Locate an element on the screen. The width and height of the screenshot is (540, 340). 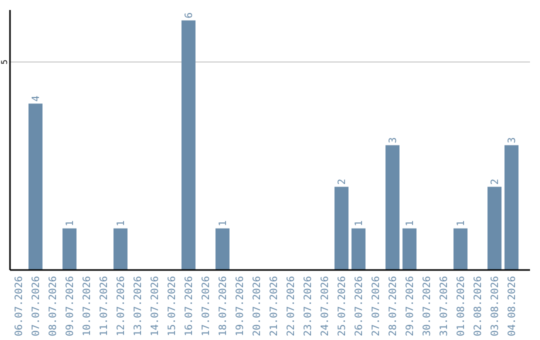
x-tick-label: 09.07.2026 is located at coordinates (70, 306).